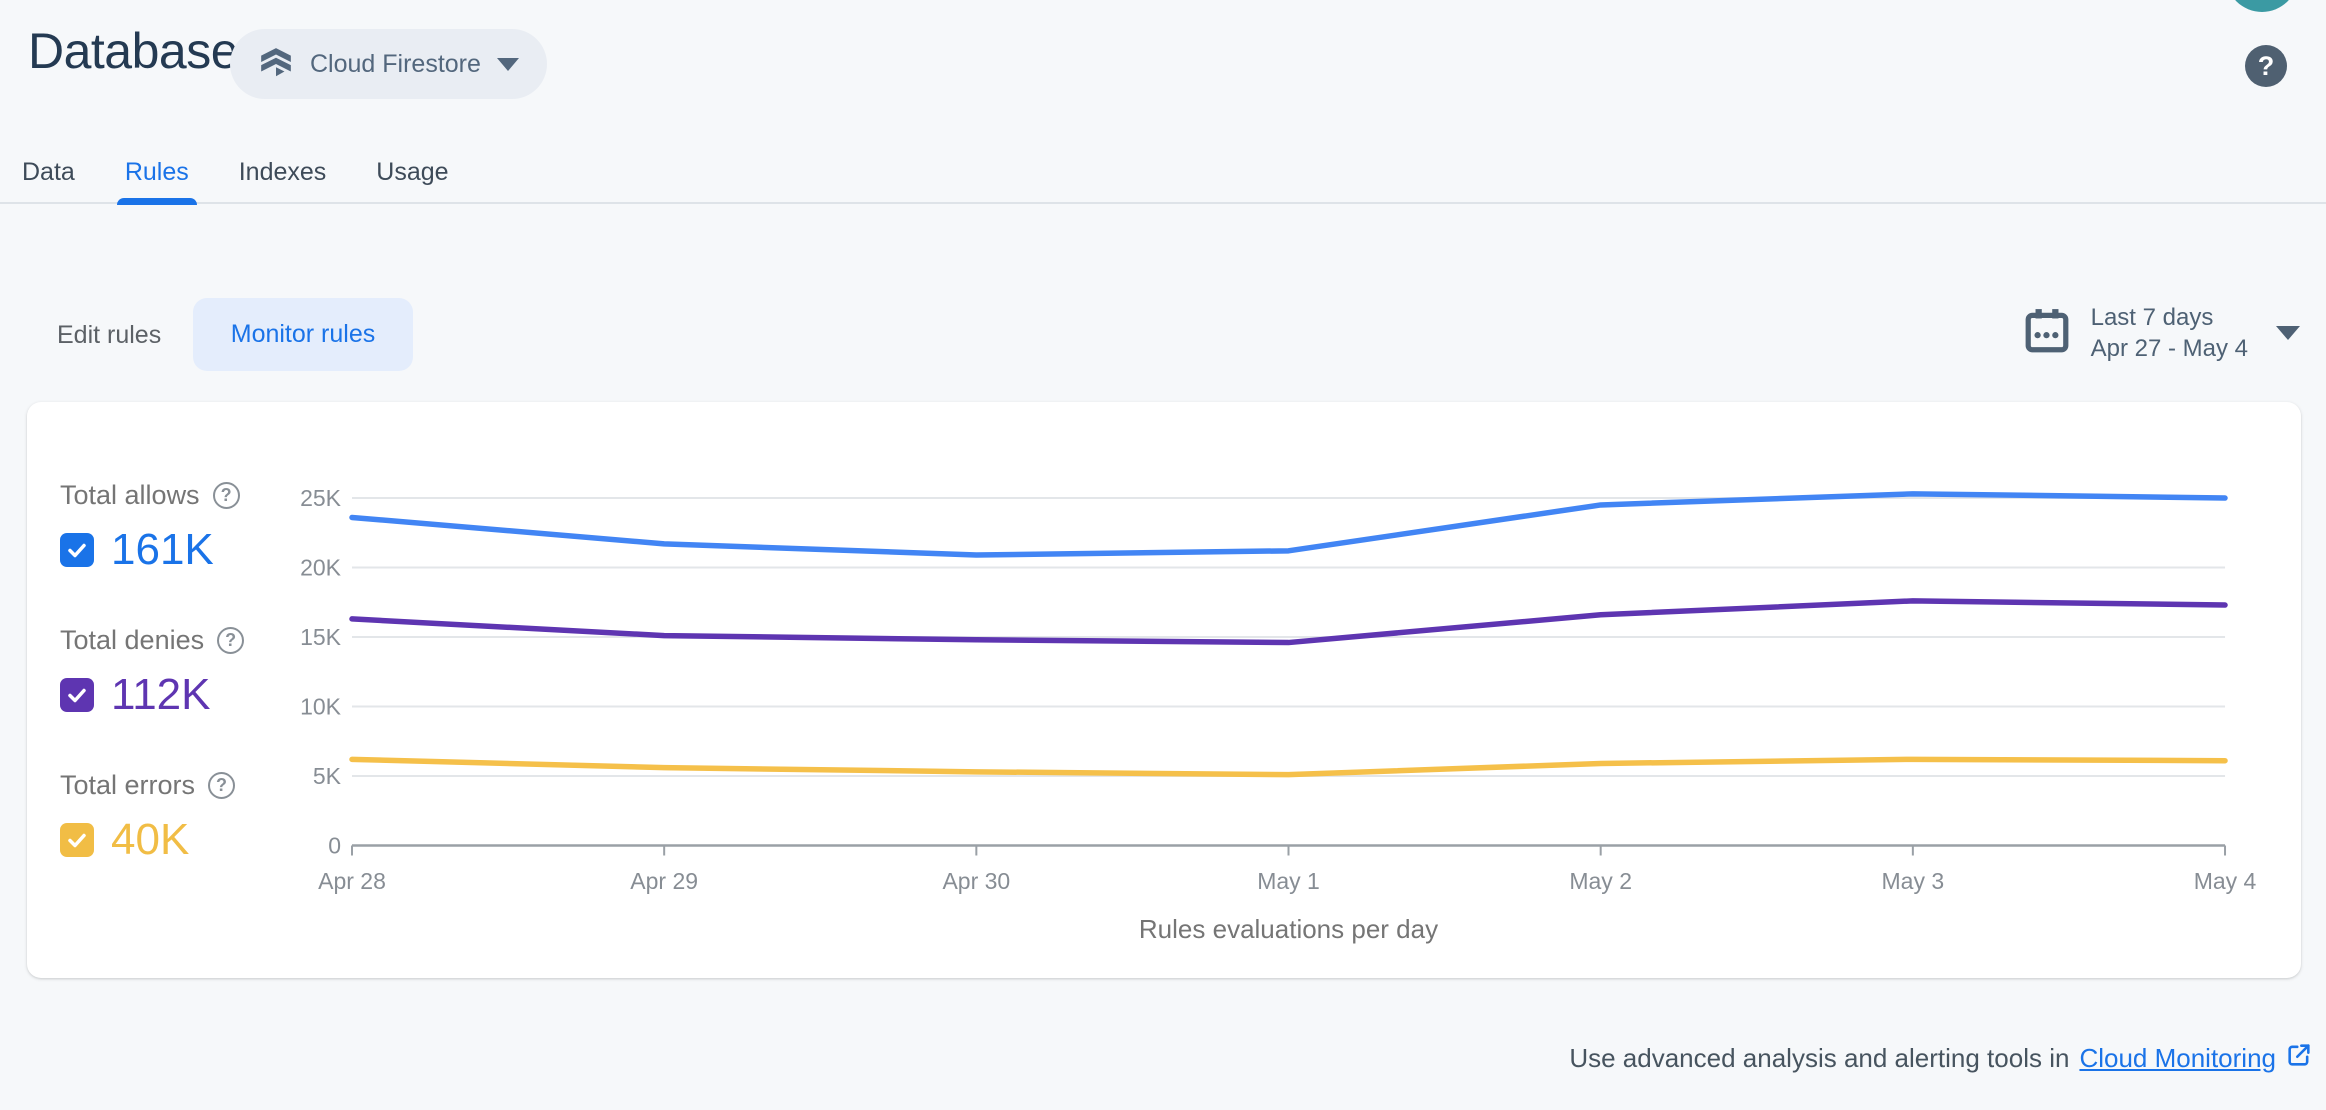 This screenshot has width=2326, height=1110. What do you see at coordinates (303, 334) in the screenshot?
I see `monitor-rules-button: Monitor rules` at bounding box center [303, 334].